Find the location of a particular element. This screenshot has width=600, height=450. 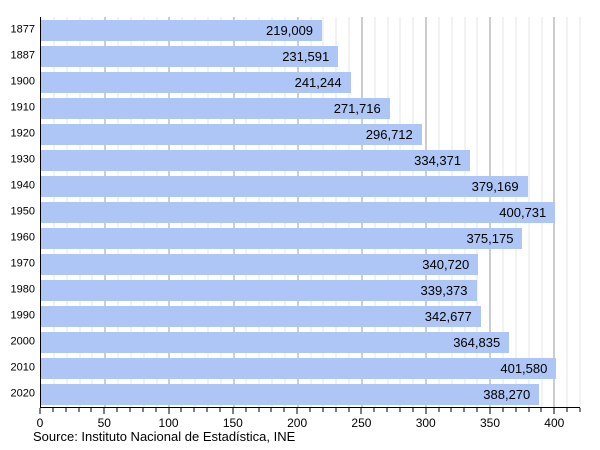

bar-value-label: 388,270 is located at coordinates (507, 394).